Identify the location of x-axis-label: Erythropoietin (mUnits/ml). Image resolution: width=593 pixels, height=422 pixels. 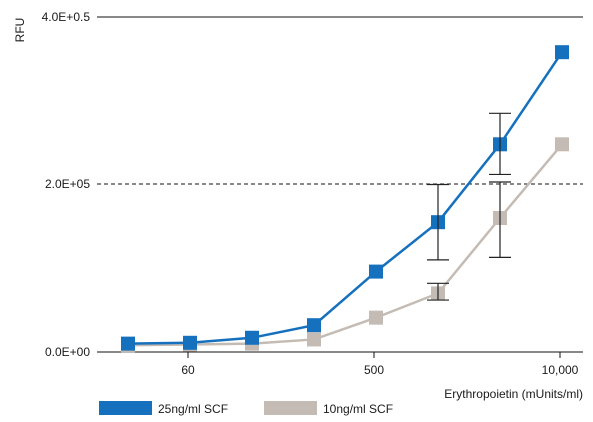
(513, 394).